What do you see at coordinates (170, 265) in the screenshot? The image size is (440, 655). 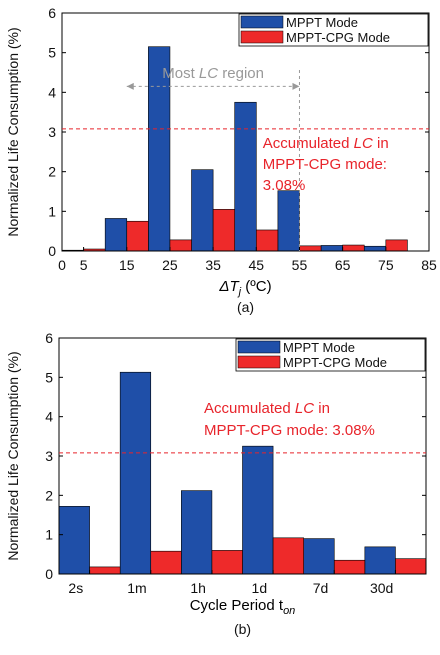 I see `x-tick-label-a: 25` at bounding box center [170, 265].